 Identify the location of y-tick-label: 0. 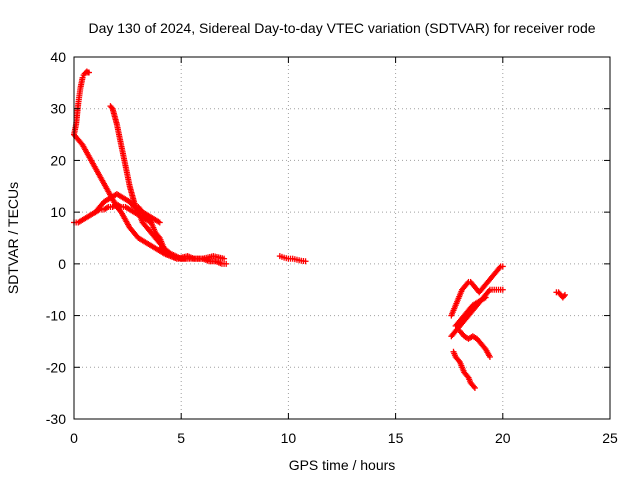
(62, 264).